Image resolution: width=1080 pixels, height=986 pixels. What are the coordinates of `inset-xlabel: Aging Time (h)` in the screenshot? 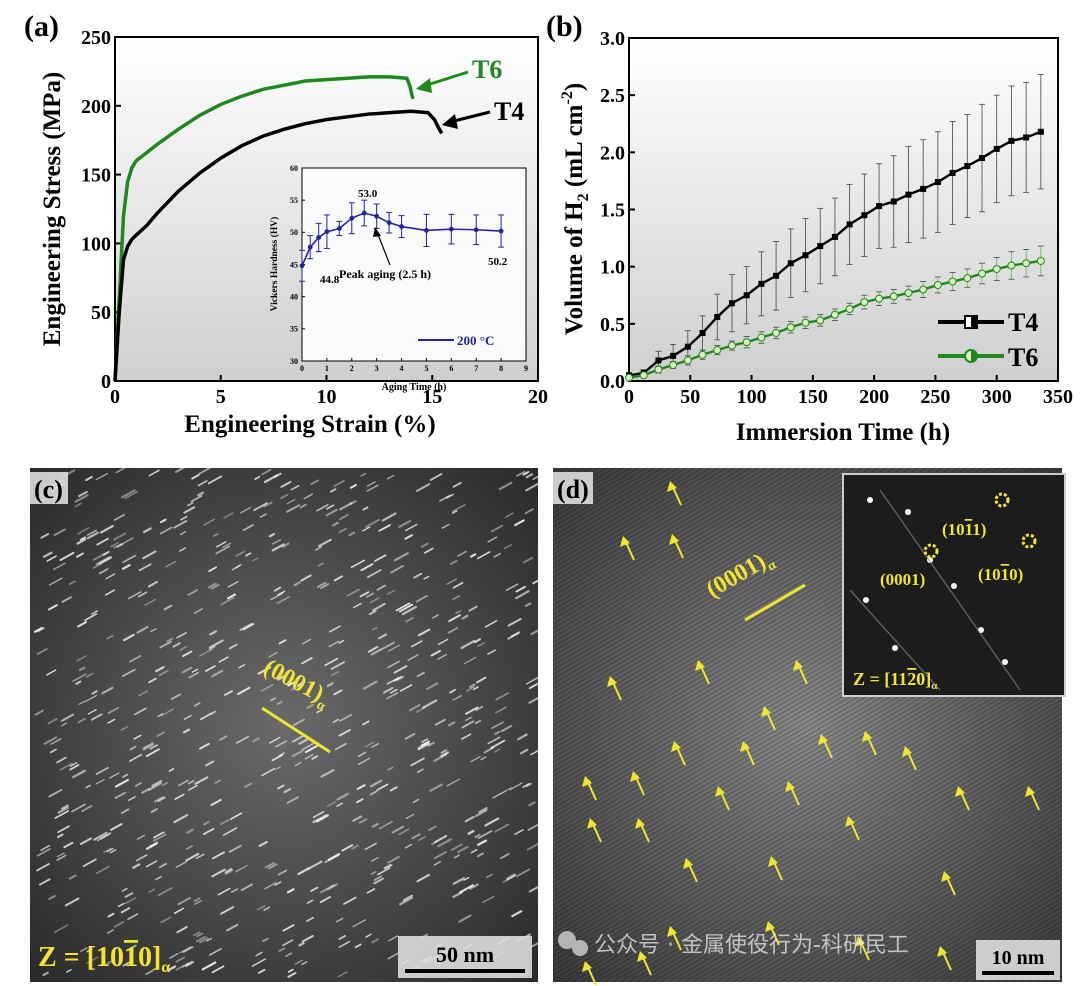 It's located at (414, 387).